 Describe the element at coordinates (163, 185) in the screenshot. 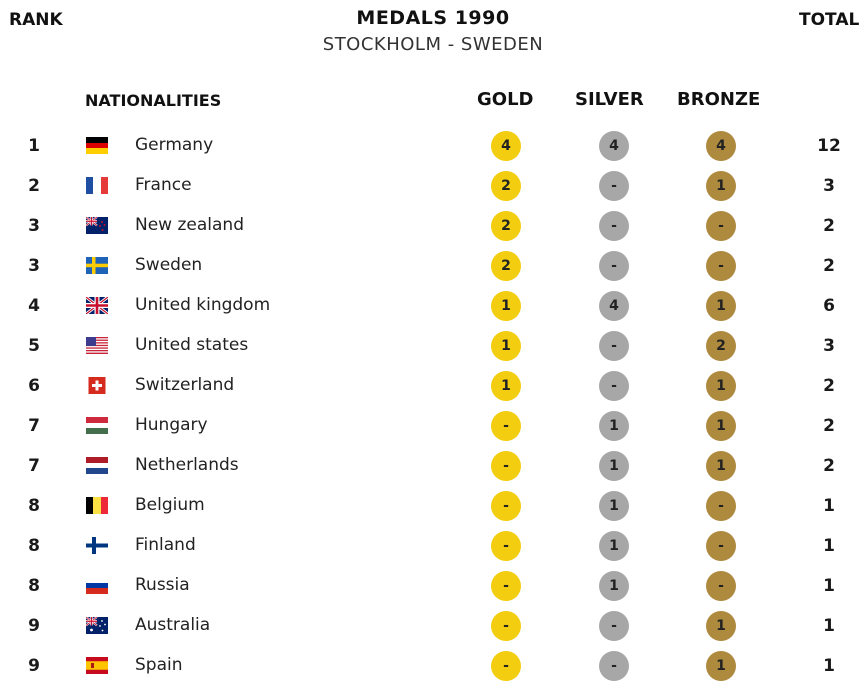

I see `nation-name: France` at that location.